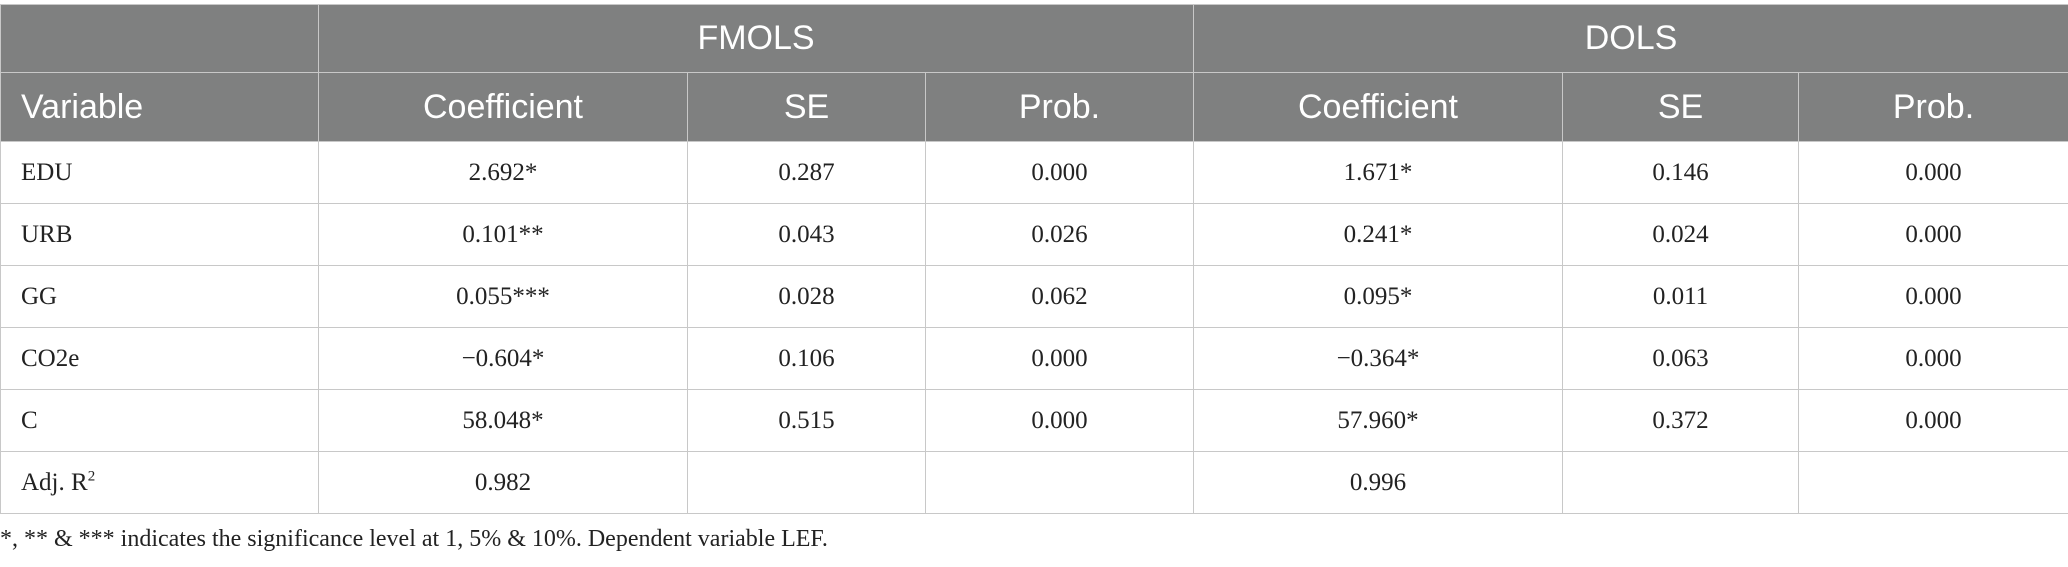 The height and width of the screenshot is (567, 2068). I want to click on table-cell: 0.515, so click(806, 420).